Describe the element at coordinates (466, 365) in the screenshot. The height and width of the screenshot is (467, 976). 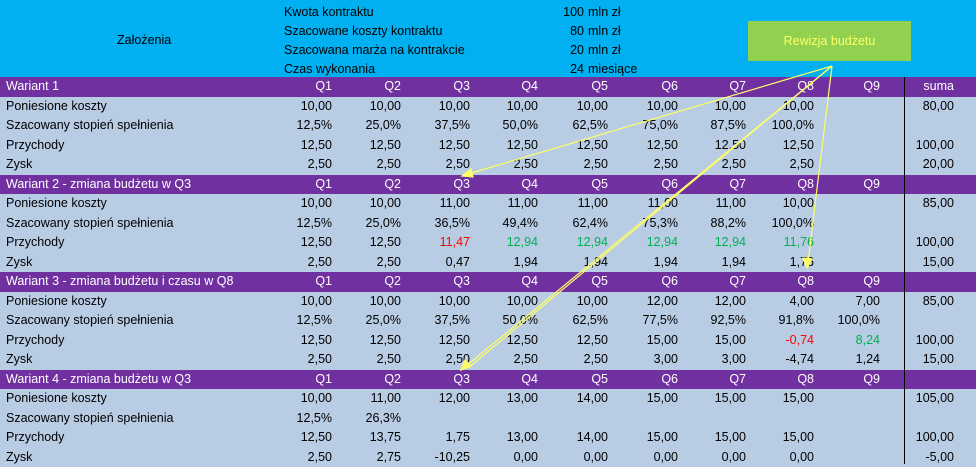
I see `arrow-head-variant4-q3` at that location.